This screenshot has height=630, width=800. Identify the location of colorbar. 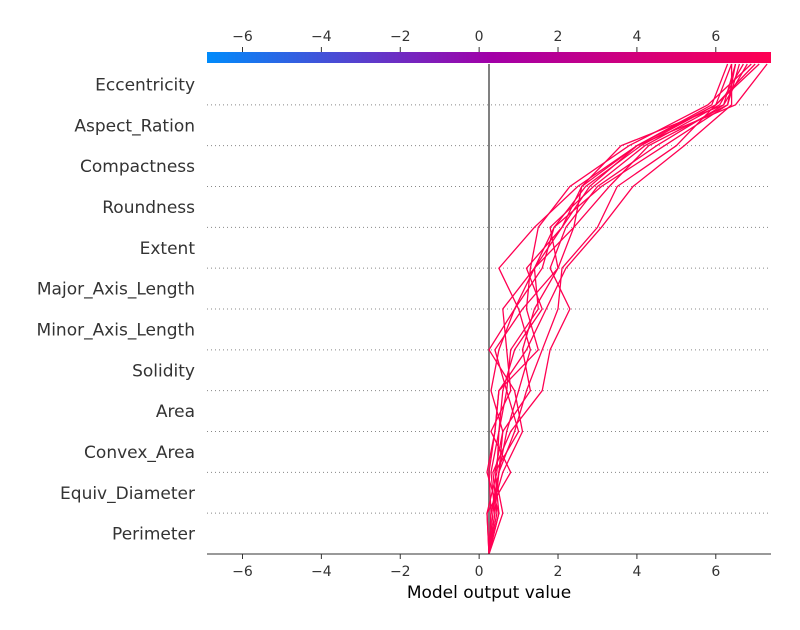
(489, 57).